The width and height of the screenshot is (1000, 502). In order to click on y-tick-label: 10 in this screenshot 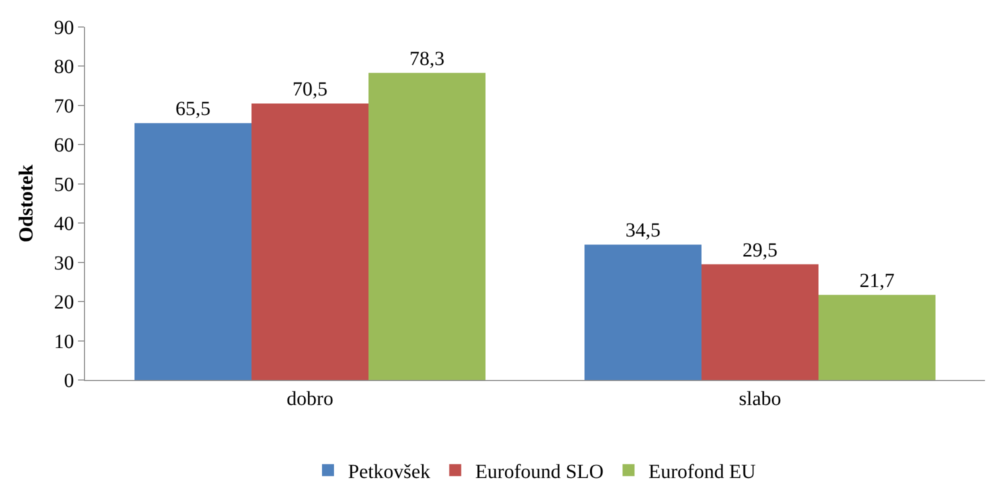, I will do `click(64, 341)`.